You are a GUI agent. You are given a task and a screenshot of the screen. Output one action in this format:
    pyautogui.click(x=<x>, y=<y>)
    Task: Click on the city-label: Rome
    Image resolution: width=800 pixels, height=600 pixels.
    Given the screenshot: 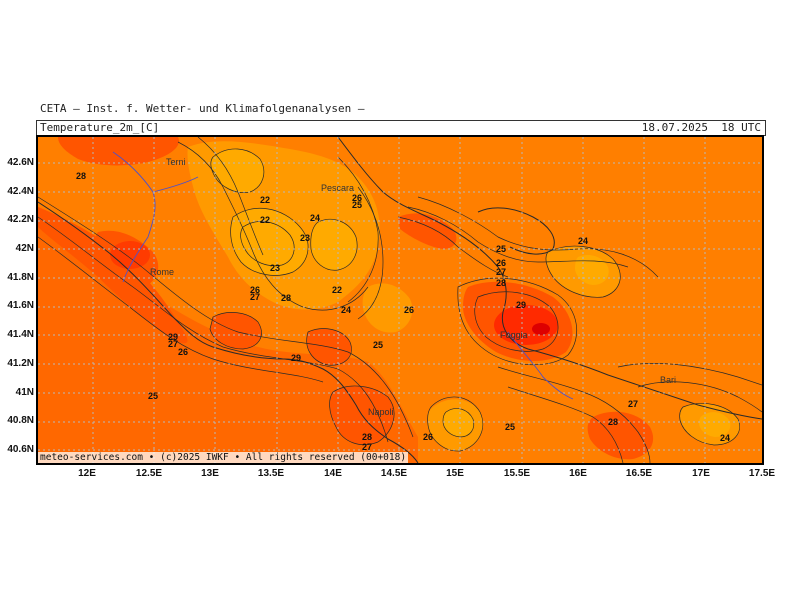 What is the action you would take?
    pyautogui.click(x=162, y=272)
    